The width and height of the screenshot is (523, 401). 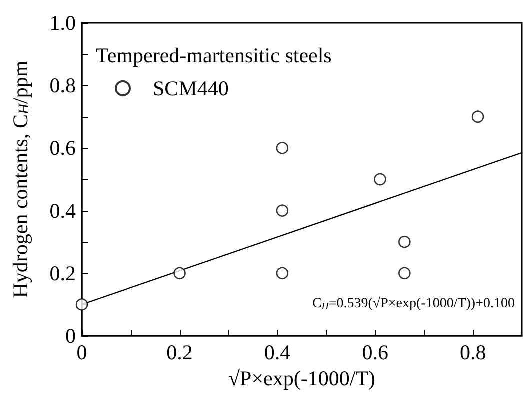 I want to click on y-tick-label: 1.0, so click(x=63, y=23).